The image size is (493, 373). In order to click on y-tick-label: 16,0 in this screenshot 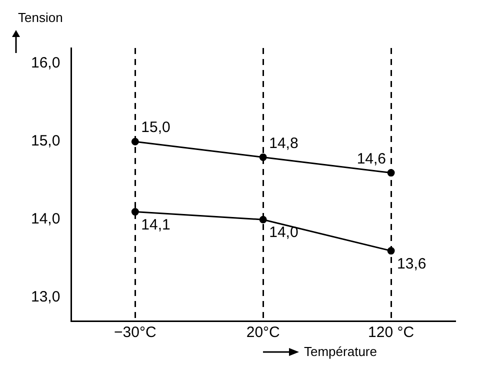, I will do `click(45, 63)`.